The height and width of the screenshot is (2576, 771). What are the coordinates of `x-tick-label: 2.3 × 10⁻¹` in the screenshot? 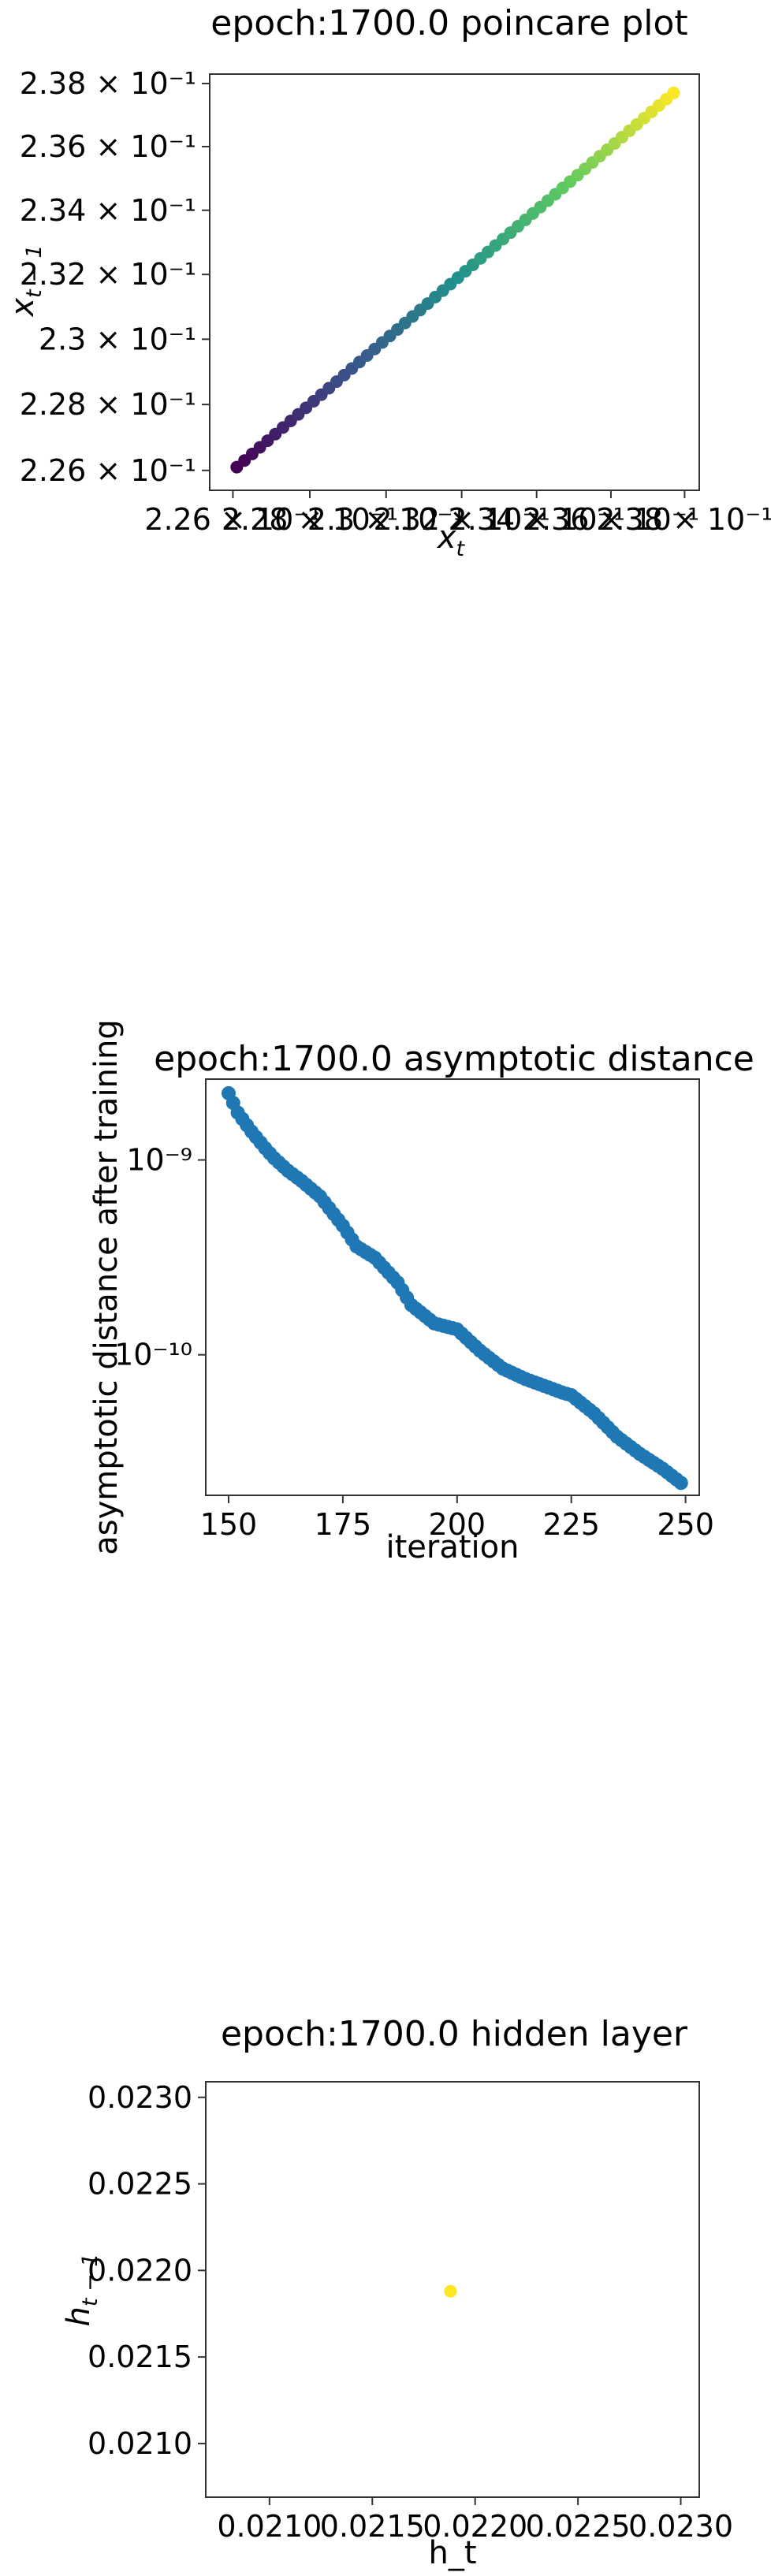 It's located at (386, 519).